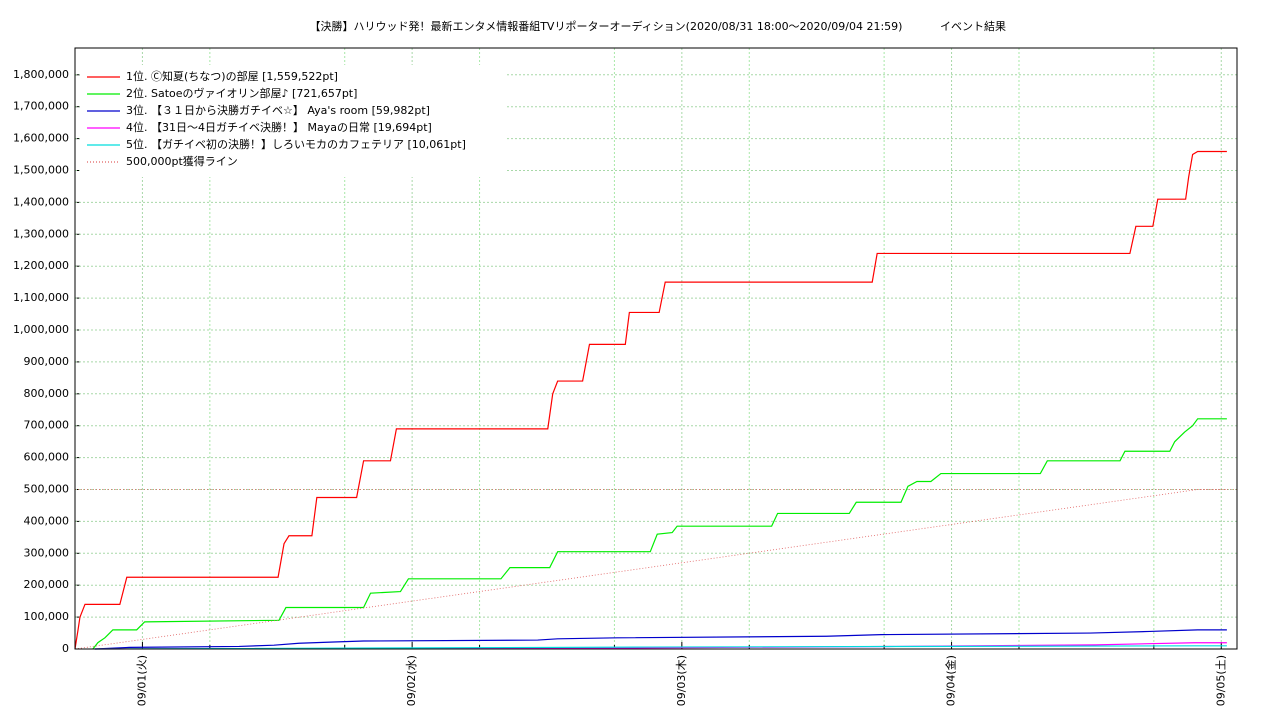 The height and width of the screenshot is (720, 1280). Describe the element at coordinates (279, 127) in the screenshot. I see `legend-label: 4位. 【31日〜4日ガチイベ決勝！】 Mayaの日常 [19,694pt]` at that location.